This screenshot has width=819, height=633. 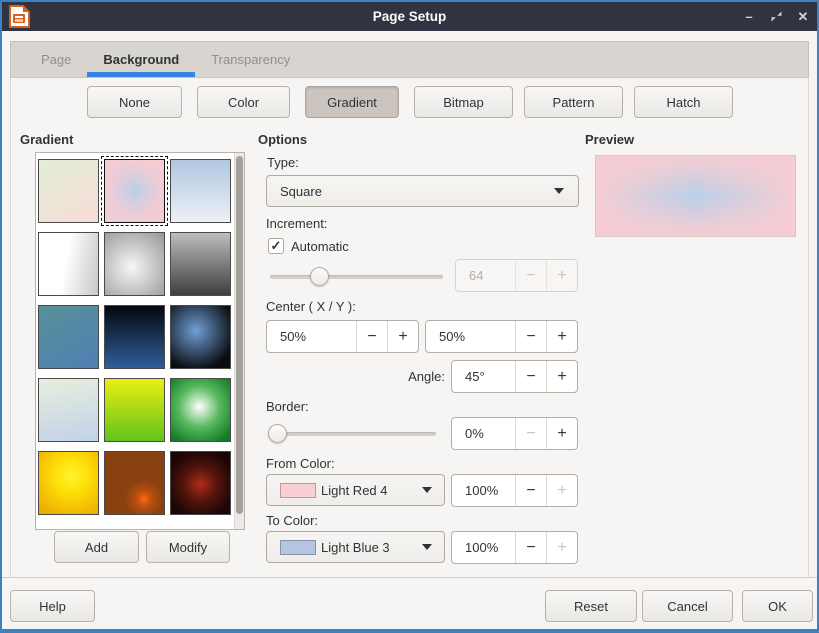 What do you see at coordinates (409, 577) in the screenshot?
I see `footer-divider` at bounding box center [409, 577].